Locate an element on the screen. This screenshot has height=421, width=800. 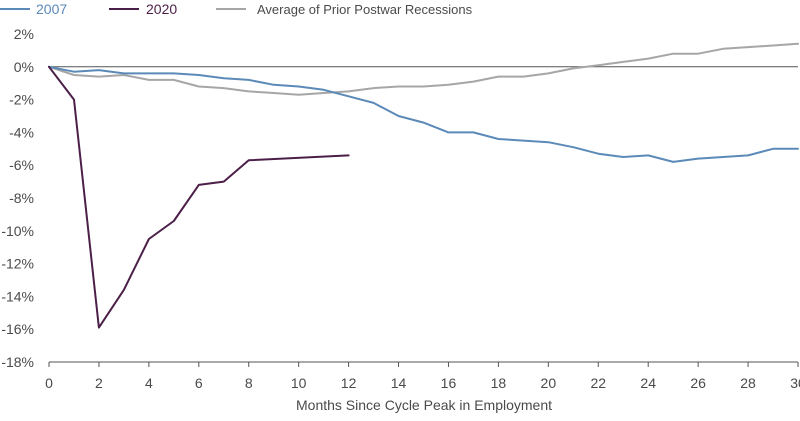
x-tick-label: 20 is located at coordinates (549, 383).